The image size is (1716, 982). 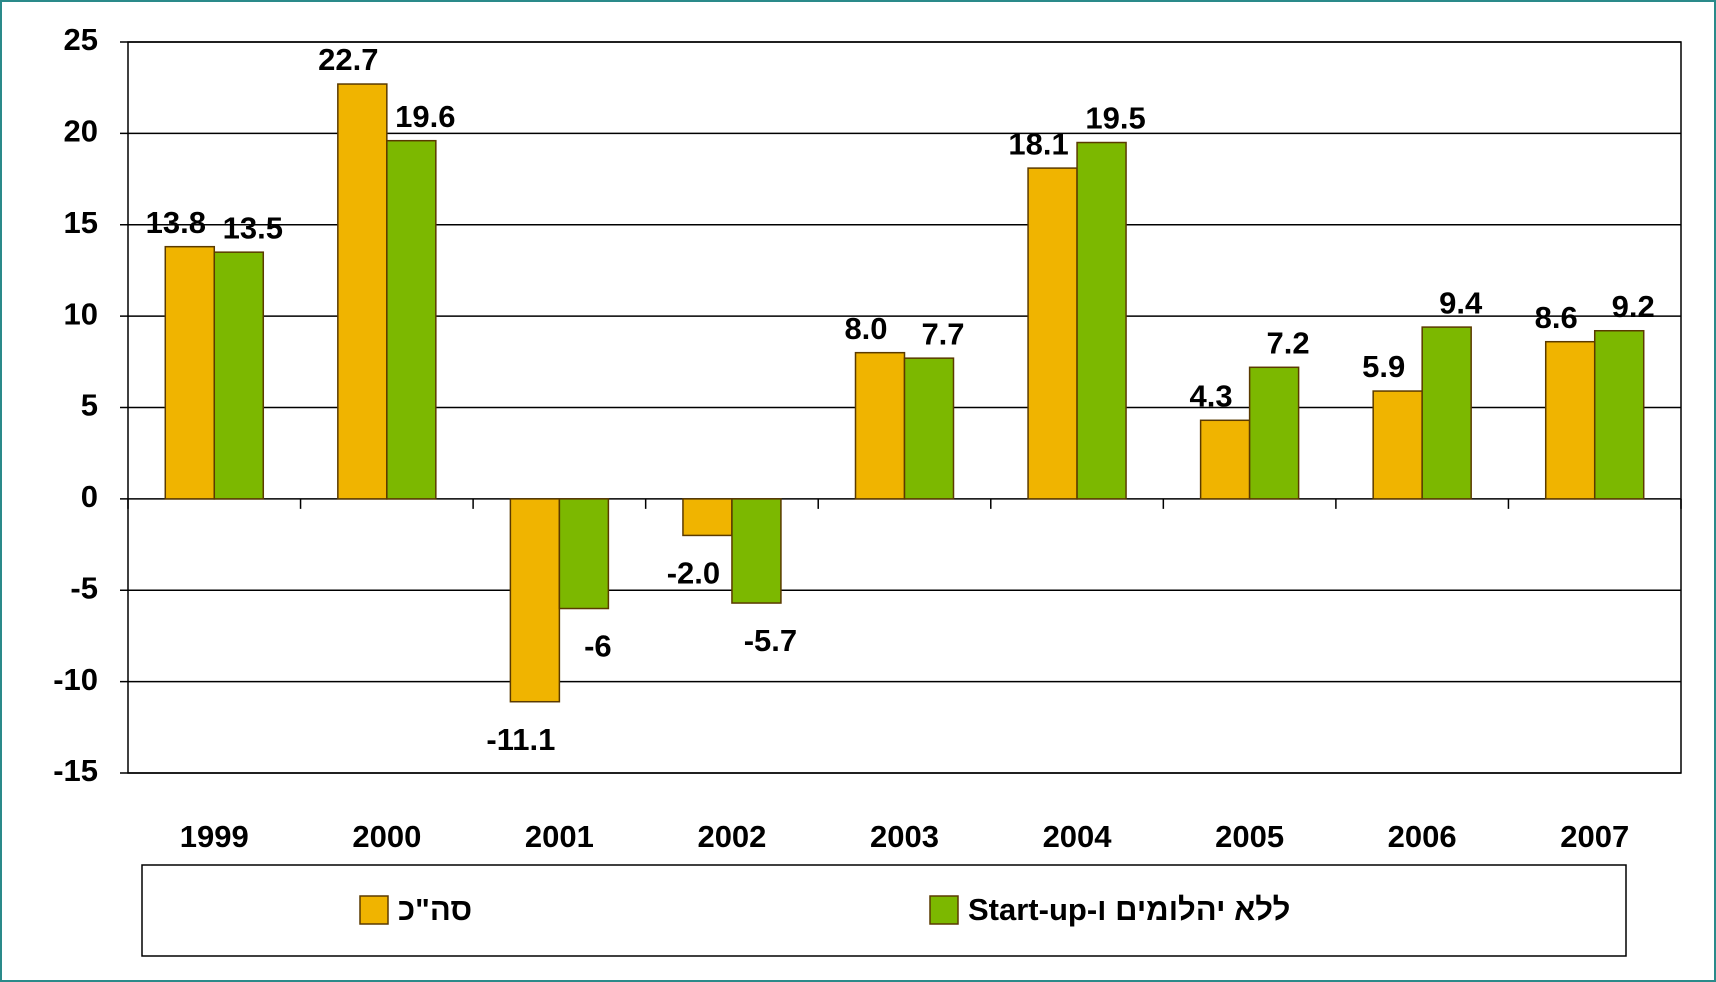 What do you see at coordinates (386, 836) in the screenshot?
I see `x-tick-label: 2000` at bounding box center [386, 836].